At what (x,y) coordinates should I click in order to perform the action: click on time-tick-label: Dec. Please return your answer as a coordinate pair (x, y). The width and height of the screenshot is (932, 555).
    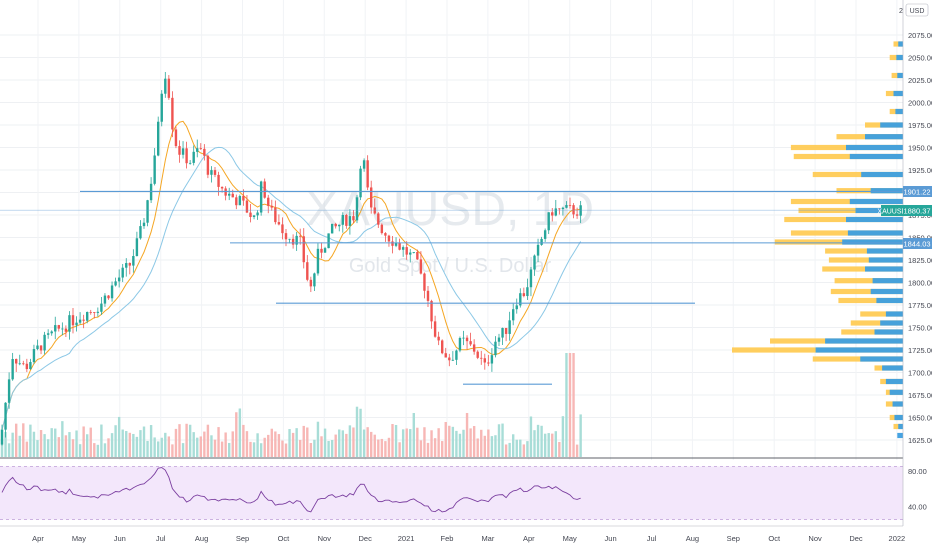
    Looking at the image, I should click on (366, 538).